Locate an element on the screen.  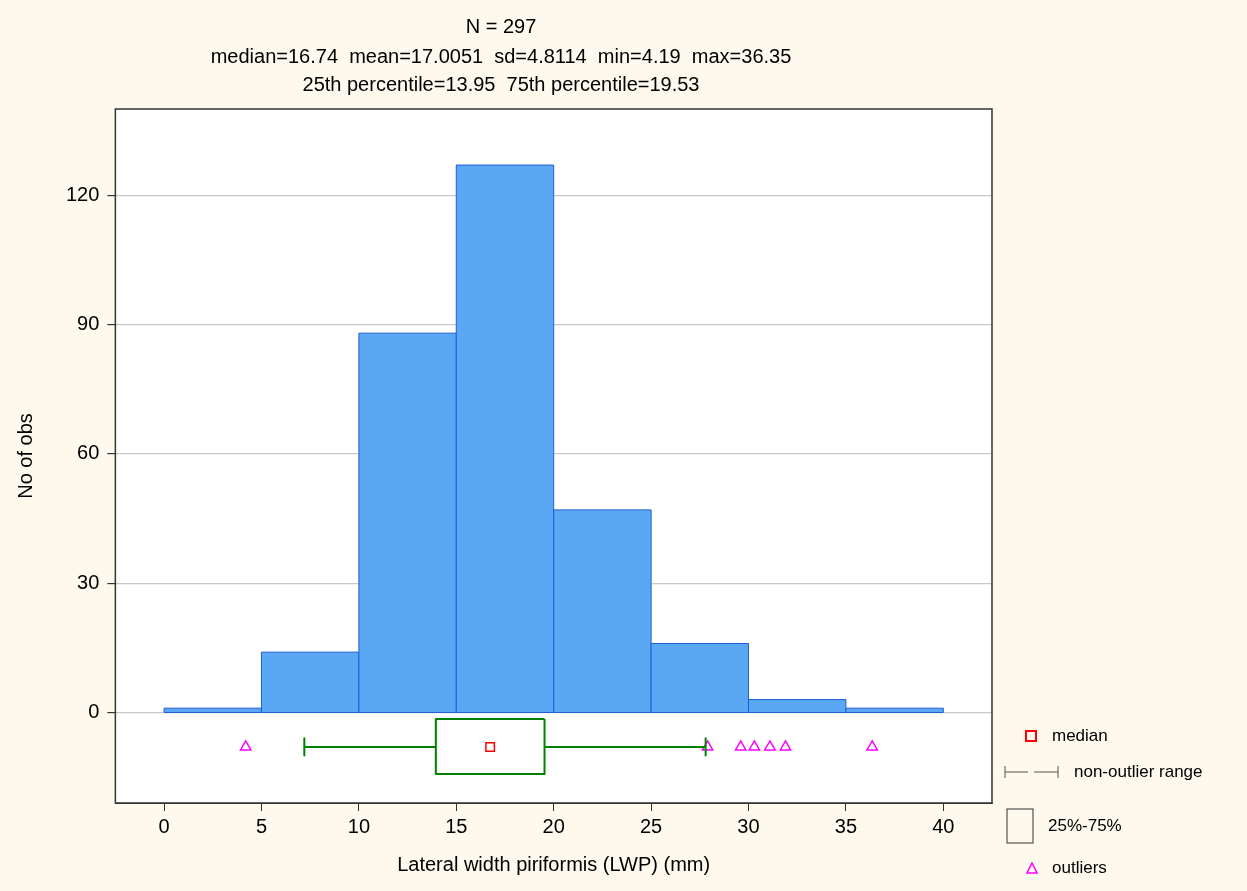
chart-subtitle: median=16.74 mean=17.0051 sd=4.8114 min=4.19 max=36.35 25th percentile=13.95 75th percentile=19.53 is located at coordinates (501, 69).